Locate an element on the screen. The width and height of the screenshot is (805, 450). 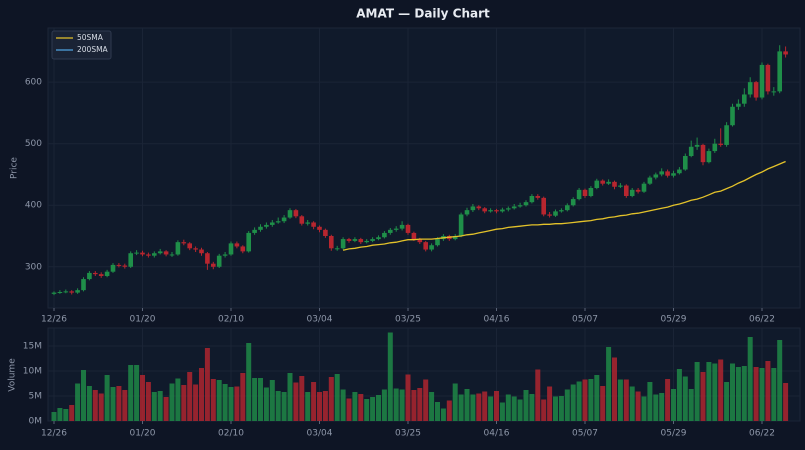
x-tick-label: 05/29 is located at coordinates (674, 320).